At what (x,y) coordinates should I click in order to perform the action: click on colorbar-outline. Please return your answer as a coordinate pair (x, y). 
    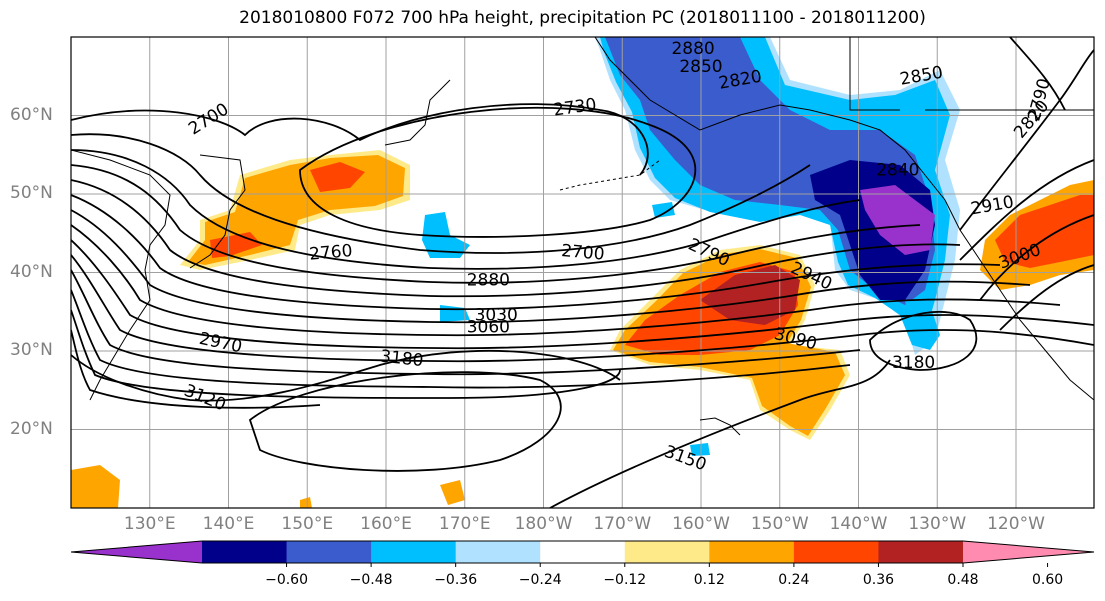
    Looking at the image, I should click on (582, 552).